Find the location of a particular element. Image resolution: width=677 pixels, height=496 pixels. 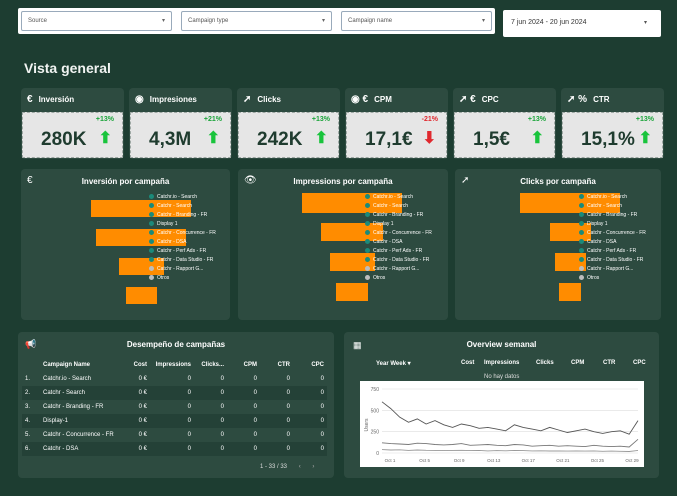

metric-cell: 0 € is located at coordinates (142, 407).